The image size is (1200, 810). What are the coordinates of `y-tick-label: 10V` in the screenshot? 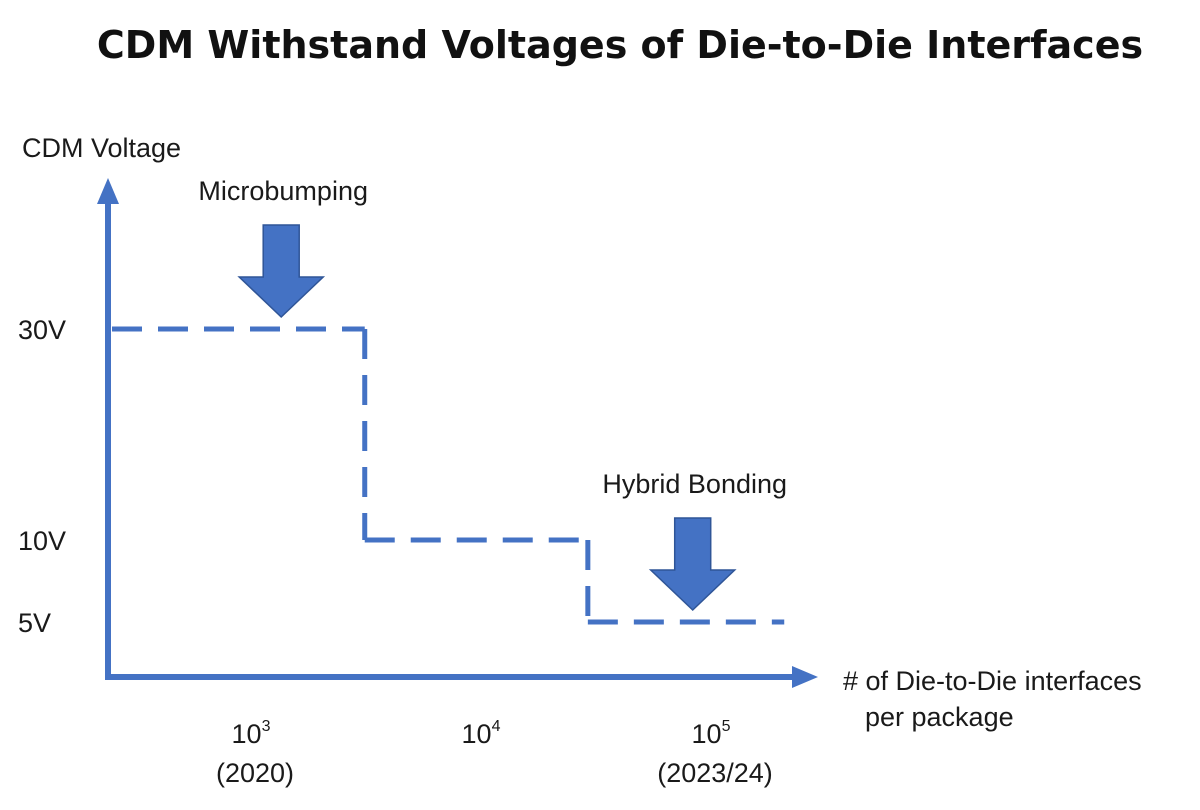 It's located at (42, 541).